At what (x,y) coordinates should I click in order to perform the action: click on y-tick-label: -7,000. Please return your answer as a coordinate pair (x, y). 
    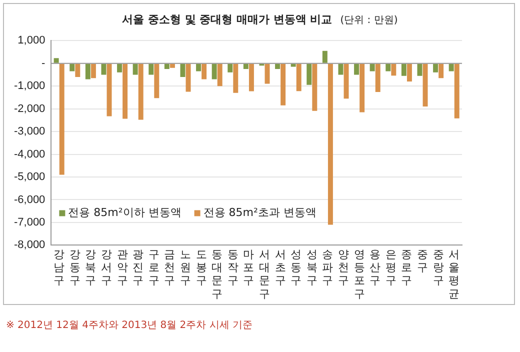
    Looking at the image, I should click on (30, 222).